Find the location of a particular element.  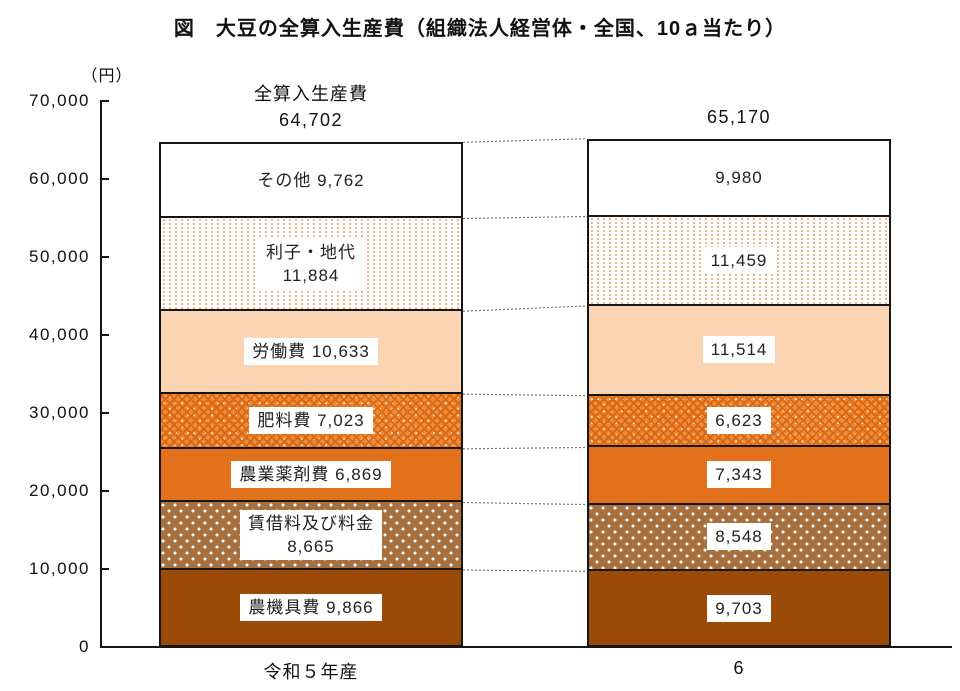

bar-segment-solid-white: その他 9,762 is located at coordinates (311, 180).